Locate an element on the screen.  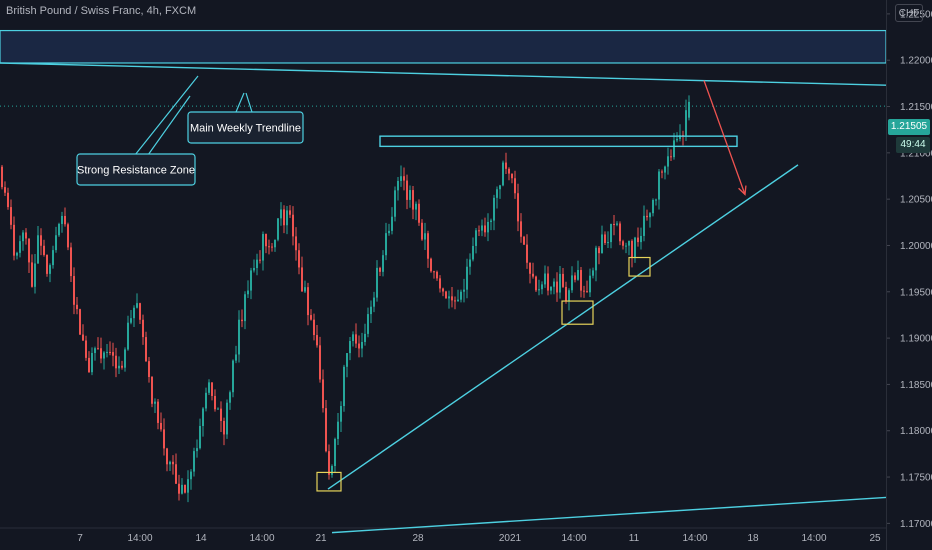
y-tick-label: 1.22500 is located at coordinates (916, 14).